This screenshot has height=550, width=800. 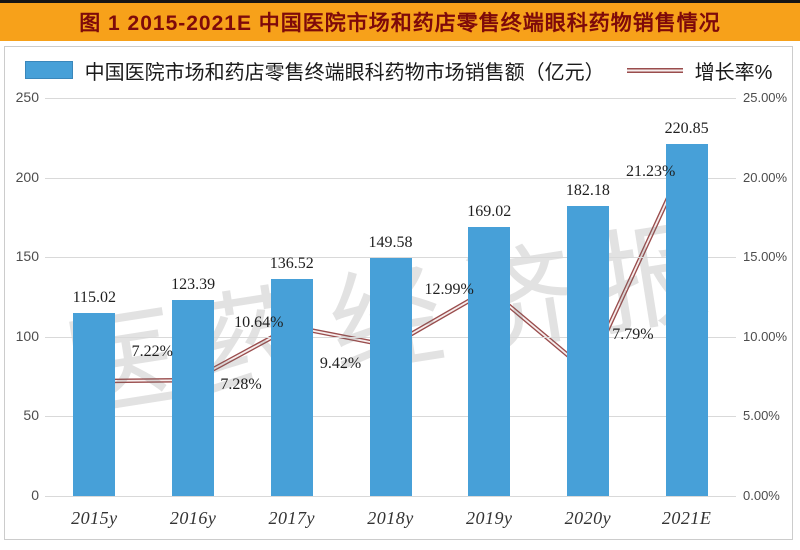 I want to click on x-axis-label-2021E: 2021E, so click(x=686, y=518).